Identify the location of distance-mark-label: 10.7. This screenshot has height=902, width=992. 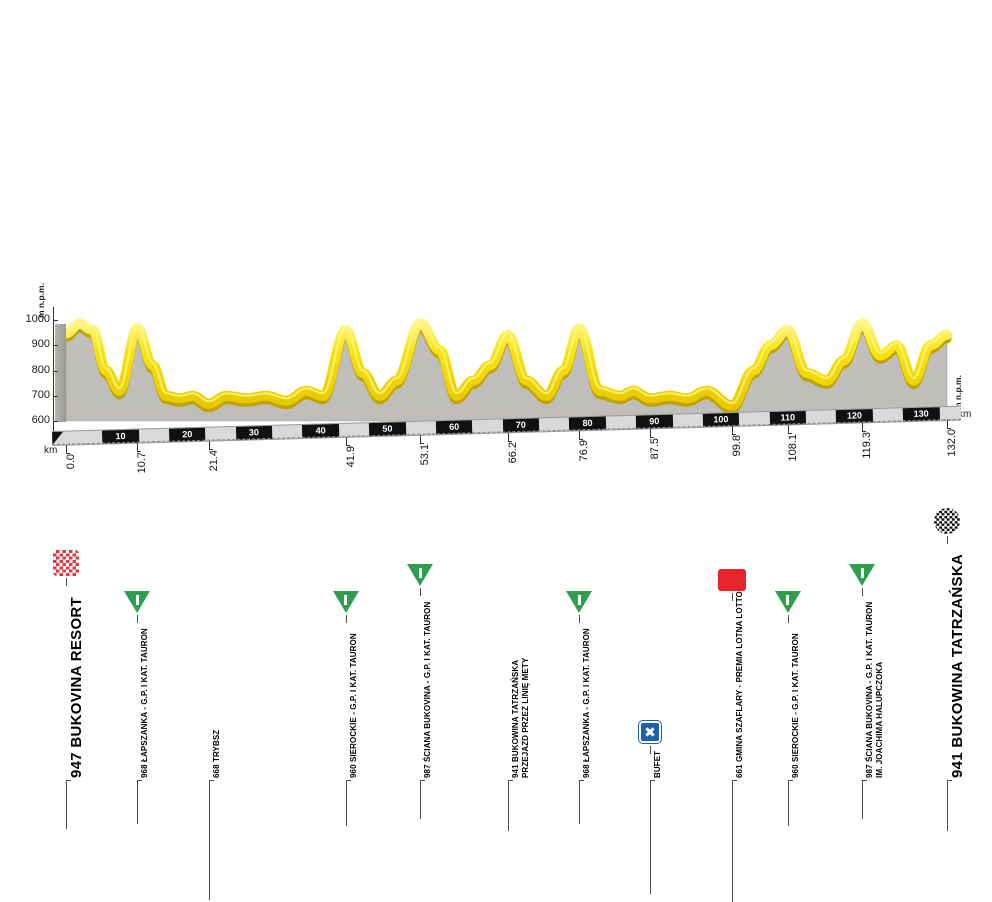
(142, 462).